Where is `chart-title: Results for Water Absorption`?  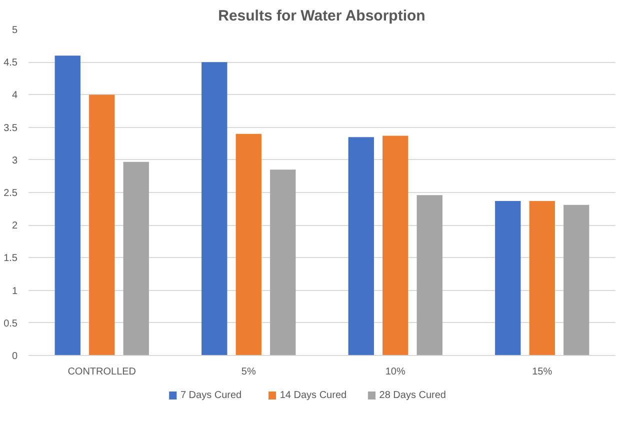 chart-title: Results for Water Absorption is located at coordinates (322, 16).